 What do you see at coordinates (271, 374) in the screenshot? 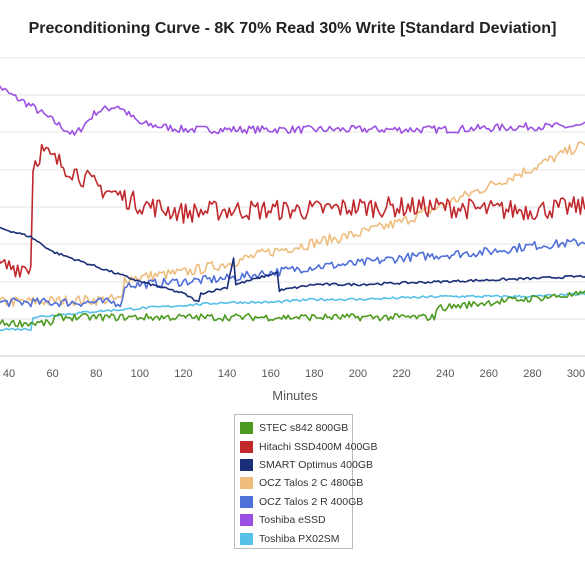
I see `x-tick-label: 160` at bounding box center [271, 374].